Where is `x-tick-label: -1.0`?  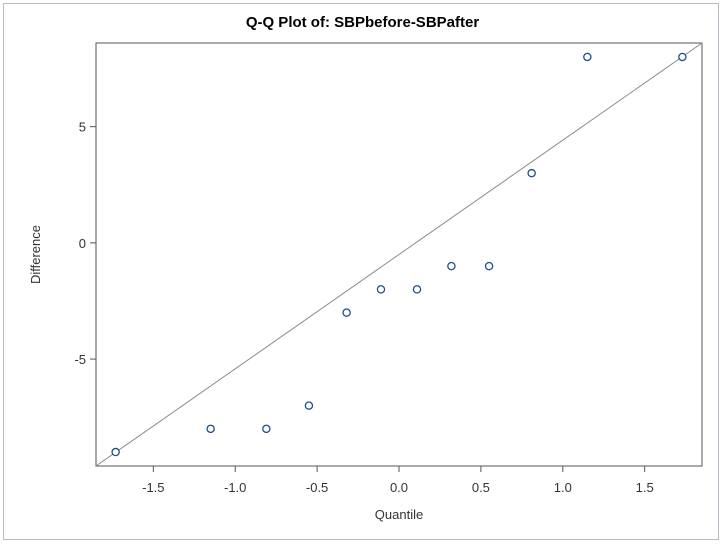 x-tick-label: -1.0 is located at coordinates (235, 487).